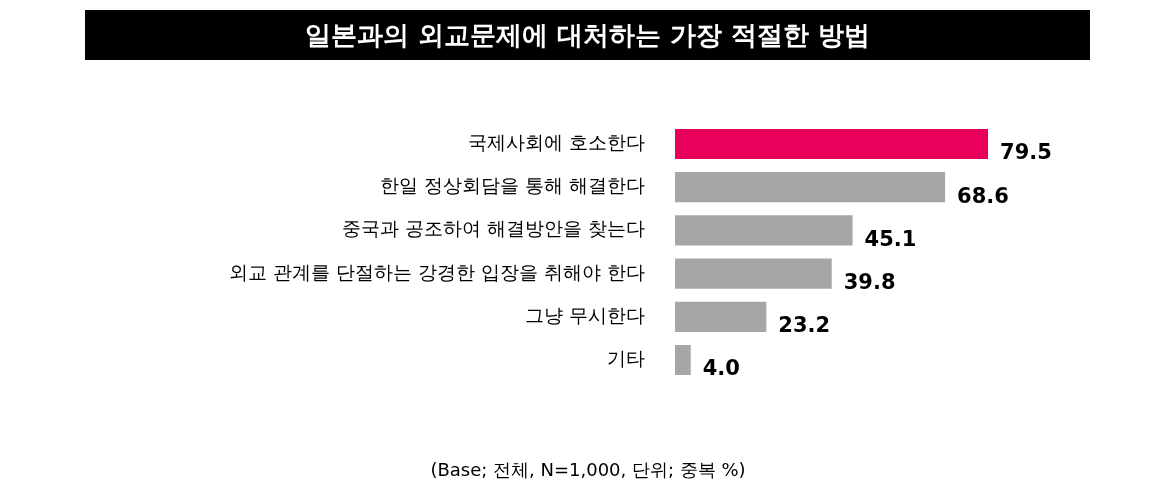 The height and width of the screenshot is (504, 1176). Describe the element at coordinates (556, 141) in the screenshot. I see `y-tick-label: 국제사회에 호소한다` at that location.